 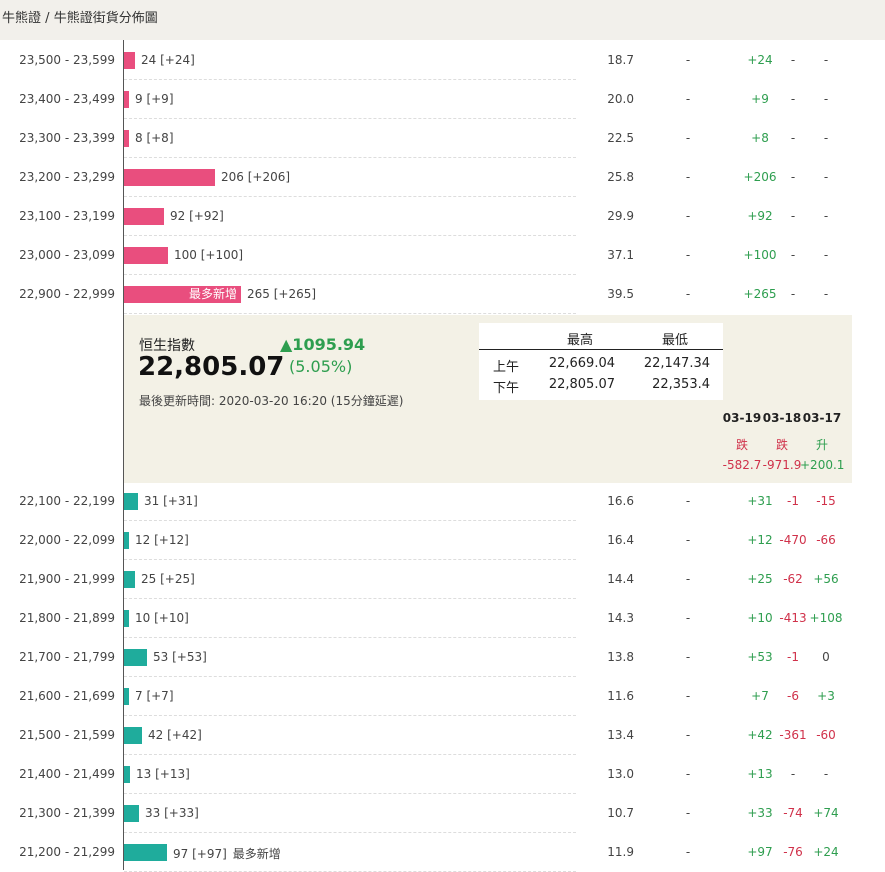 I want to click on change-day-3: +3, so click(x=826, y=696).